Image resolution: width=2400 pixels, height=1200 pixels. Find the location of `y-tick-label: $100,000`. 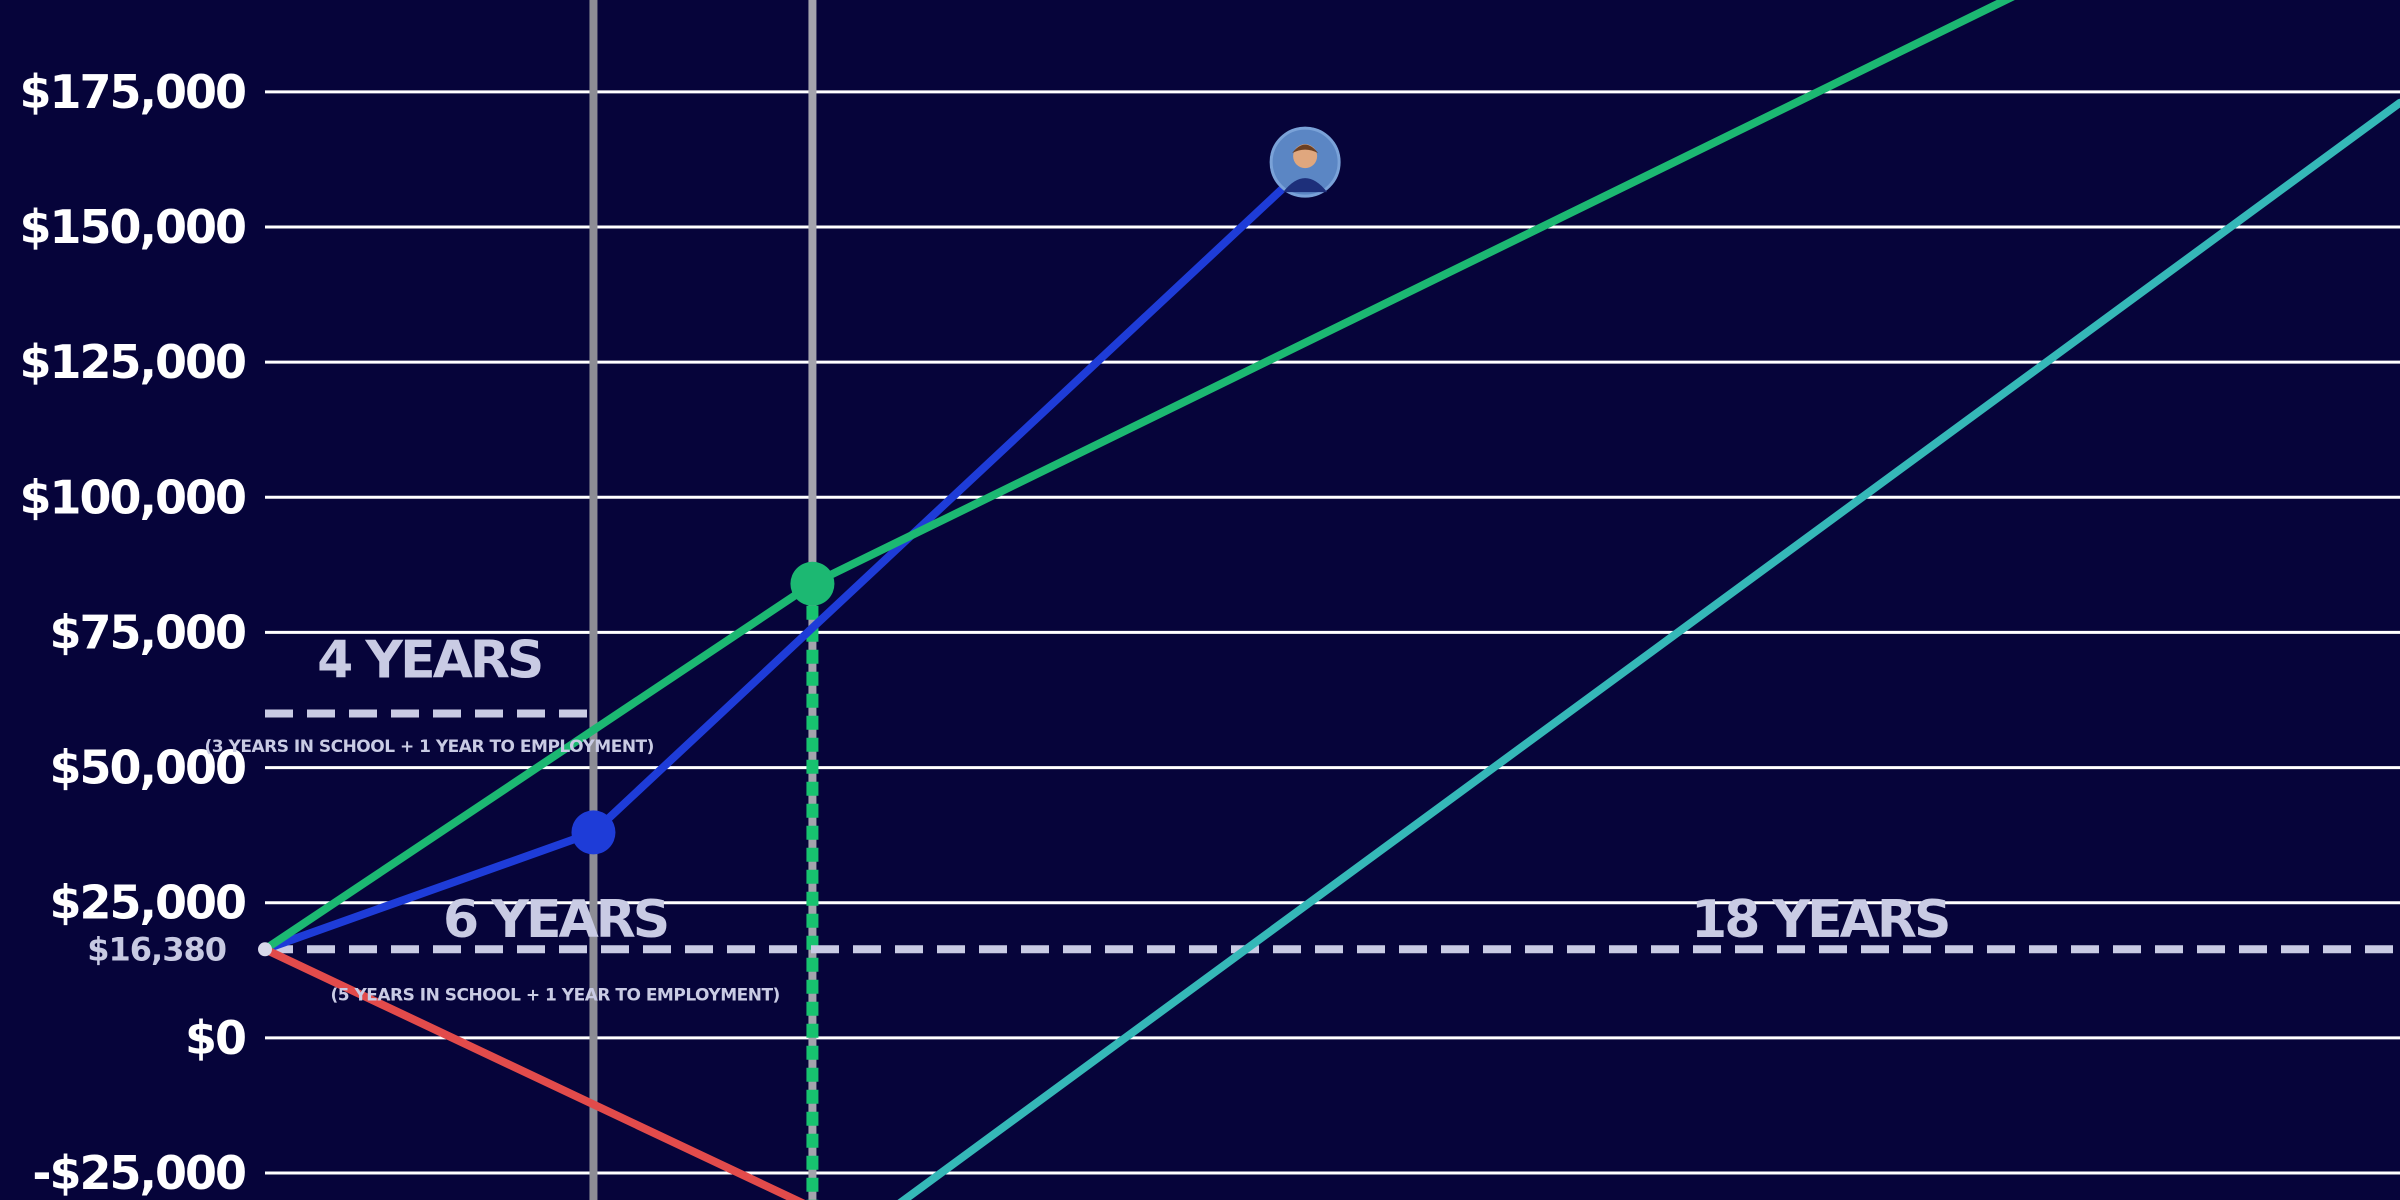

y-tick-label: $100,000 is located at coordinates (132, 497).